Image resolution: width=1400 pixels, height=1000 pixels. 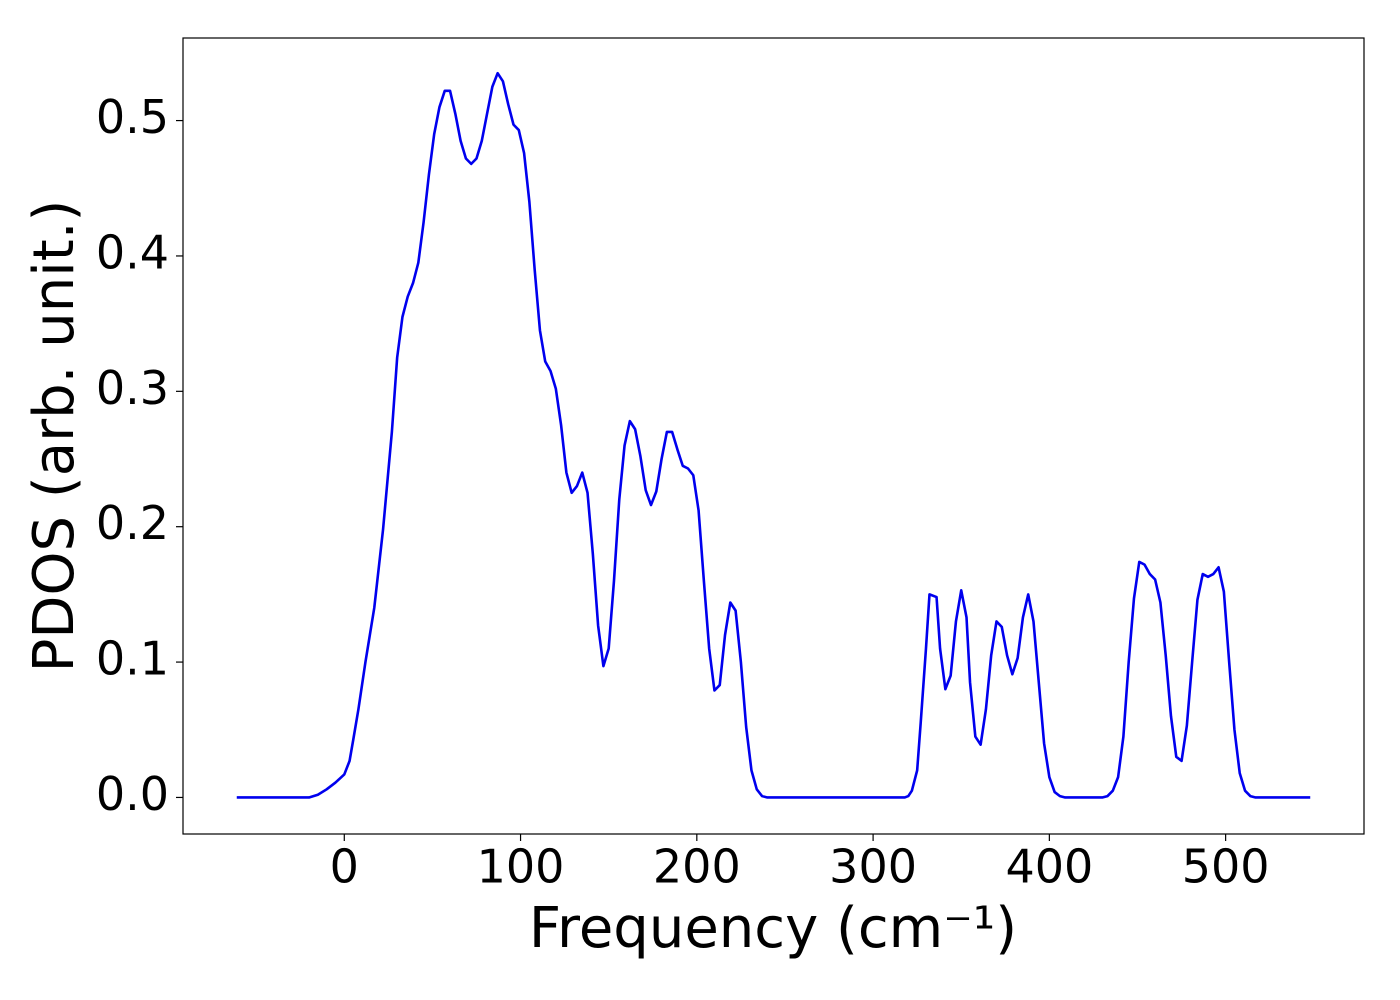 What do you see at coordinates (697, 867) in the screenshot?
I see `x-tick-label: 200` at bounding box center [697, 867].